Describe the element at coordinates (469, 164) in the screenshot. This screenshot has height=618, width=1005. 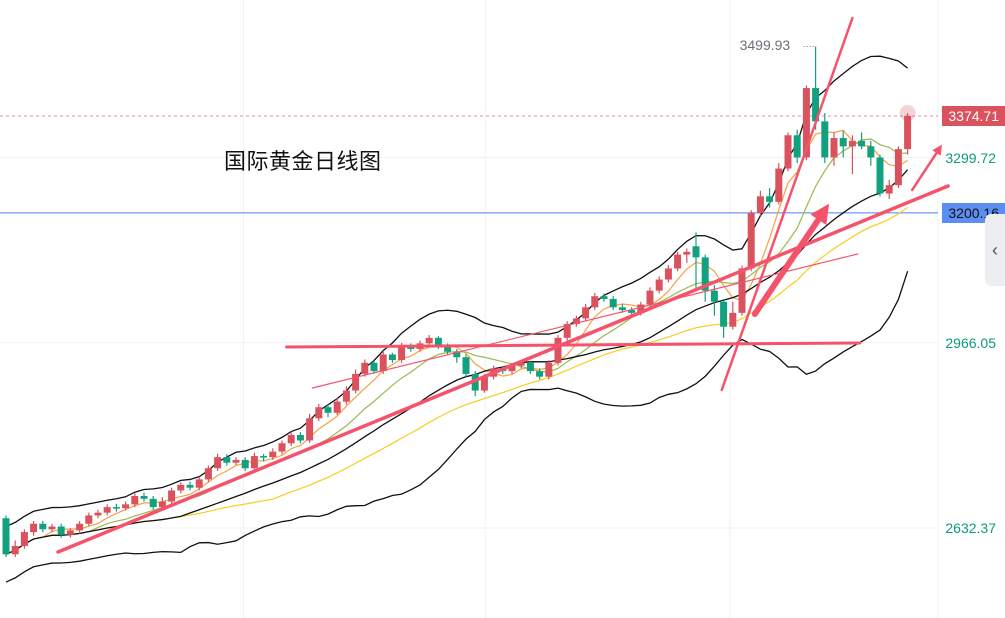
I see `price-level-lines` at that location.